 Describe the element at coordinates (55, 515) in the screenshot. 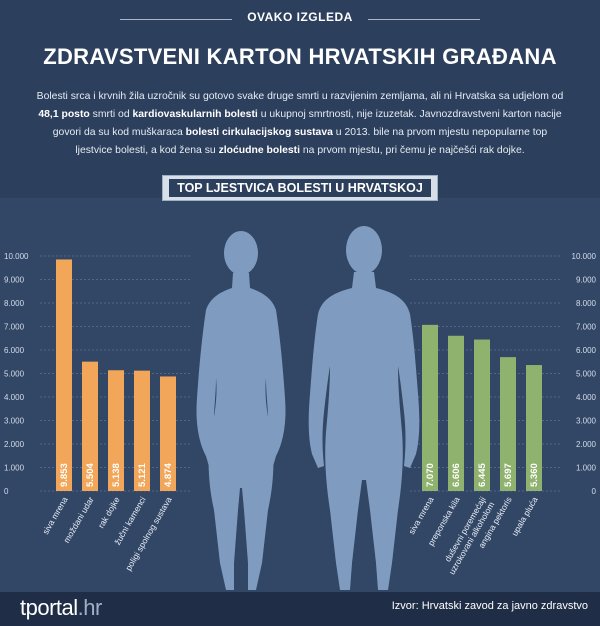

I see `women-category-label: siva mrena` at that location.